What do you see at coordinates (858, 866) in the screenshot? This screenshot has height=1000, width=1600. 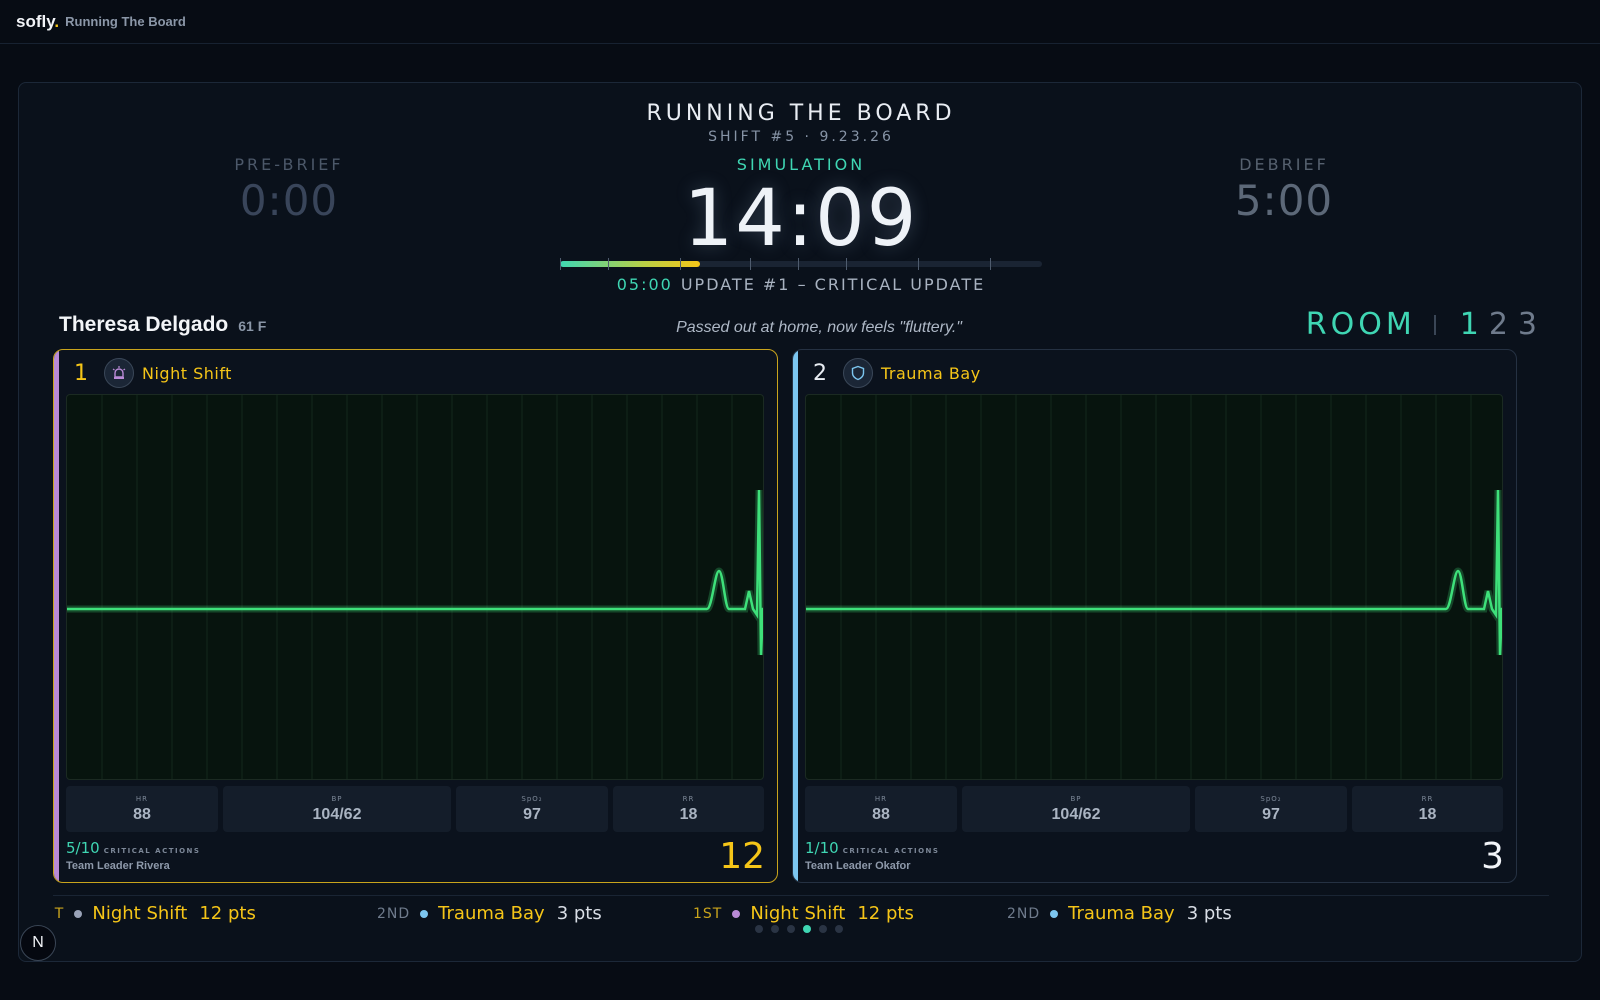 I see `team-leader: Team Leader Okafor` at bounding box center [858, 866].